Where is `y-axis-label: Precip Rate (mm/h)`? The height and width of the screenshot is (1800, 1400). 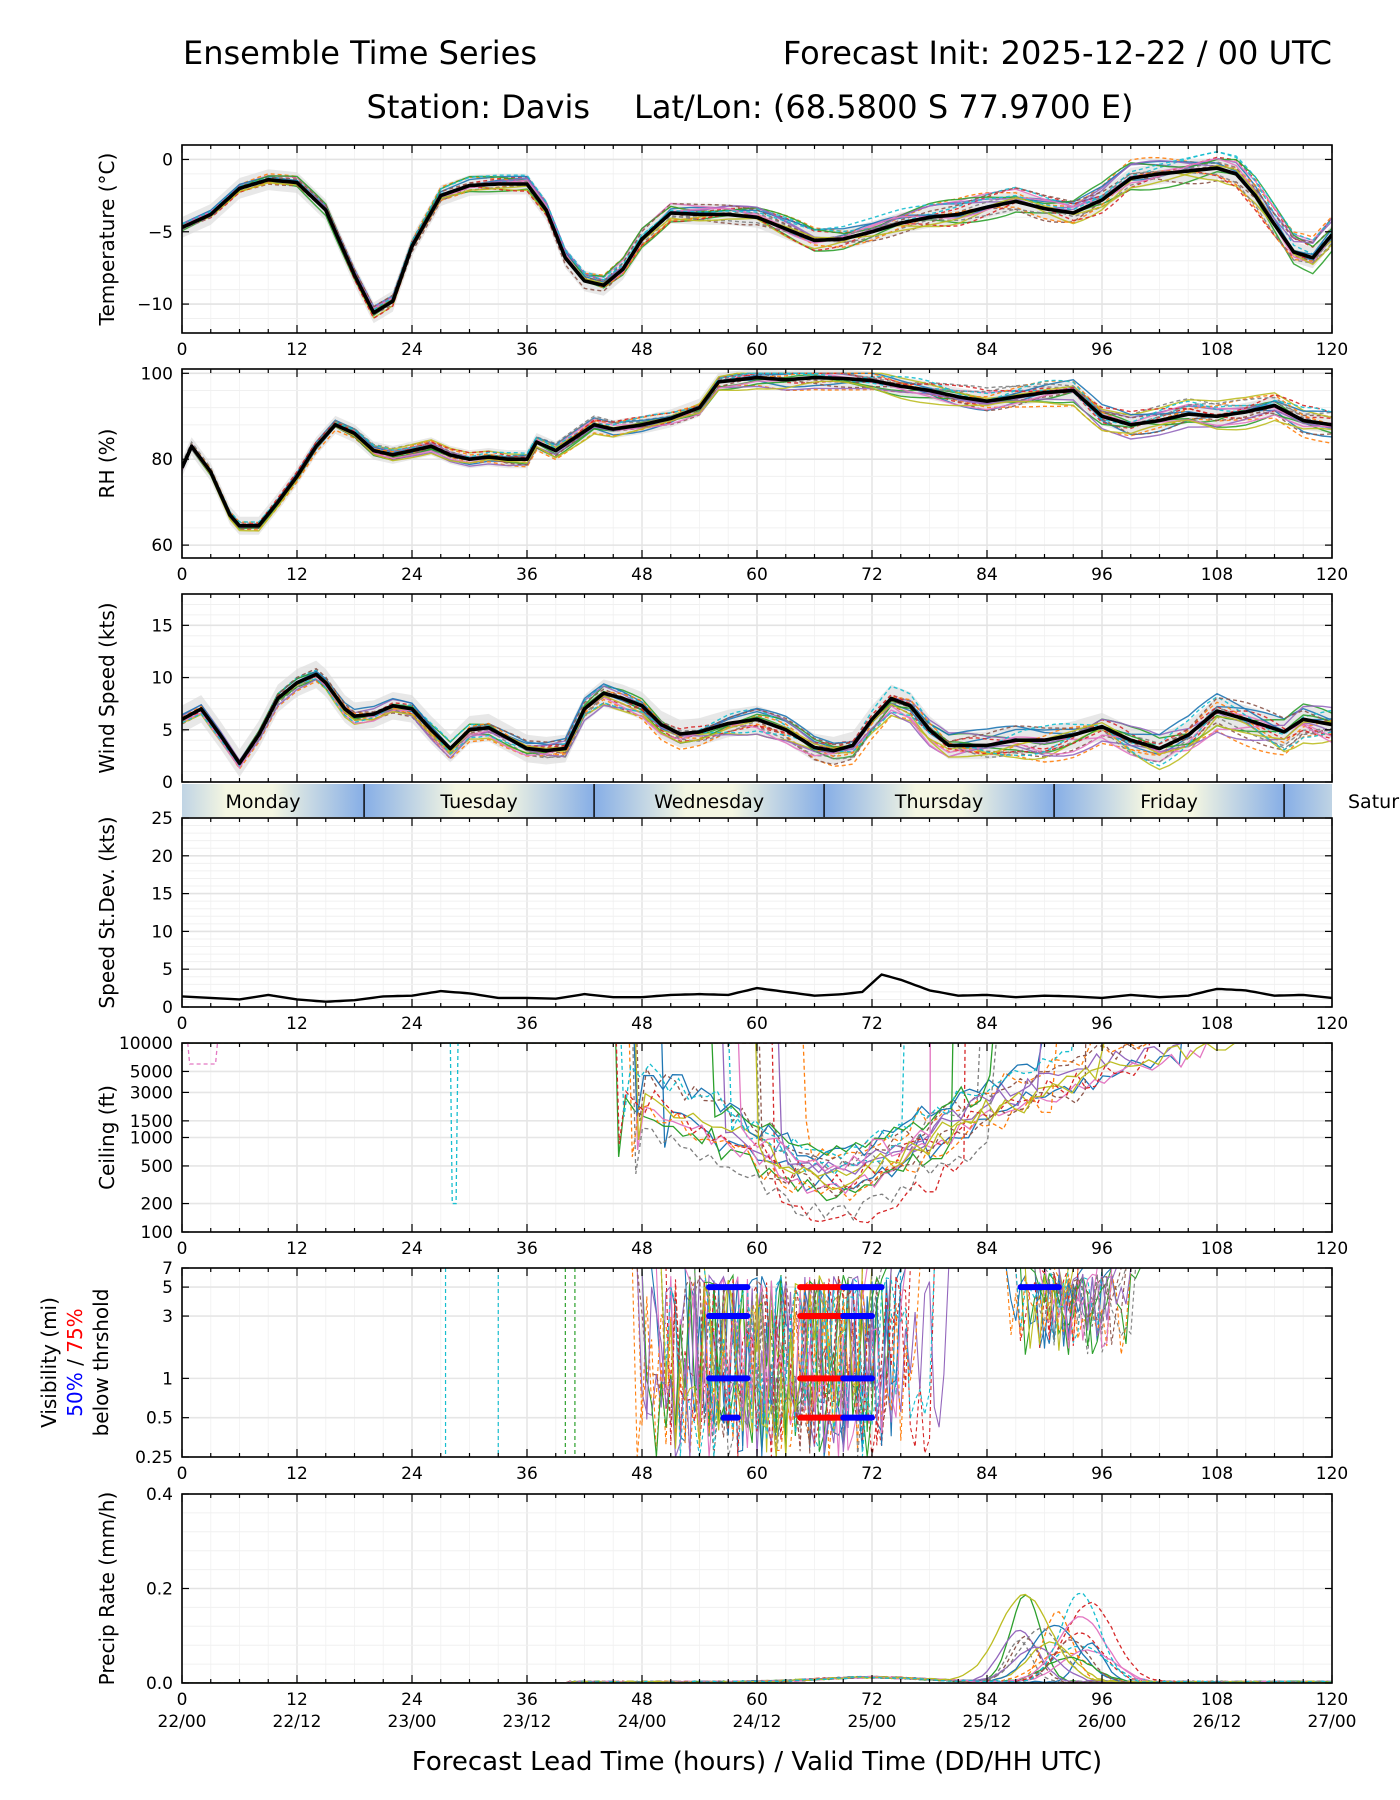
y-axis-label: Precip Rate (mm/h) is located at coordinates (107, 1589).